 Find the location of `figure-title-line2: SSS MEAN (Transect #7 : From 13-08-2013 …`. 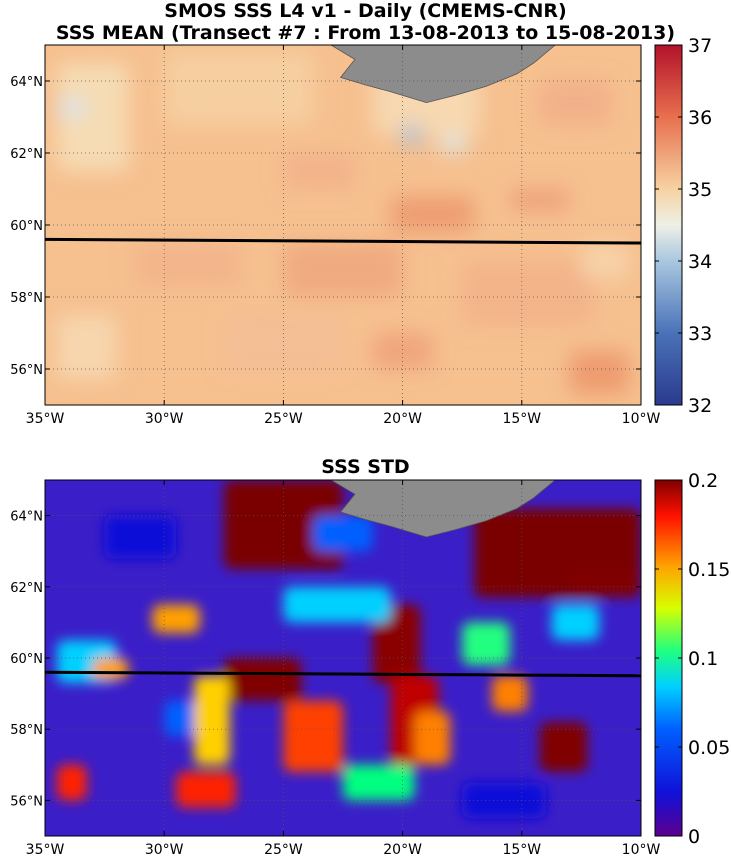

figure-title-line2: SSS MEAN (Transect #7 : From 13-08-2013 … is located at coordinates (365, 33).